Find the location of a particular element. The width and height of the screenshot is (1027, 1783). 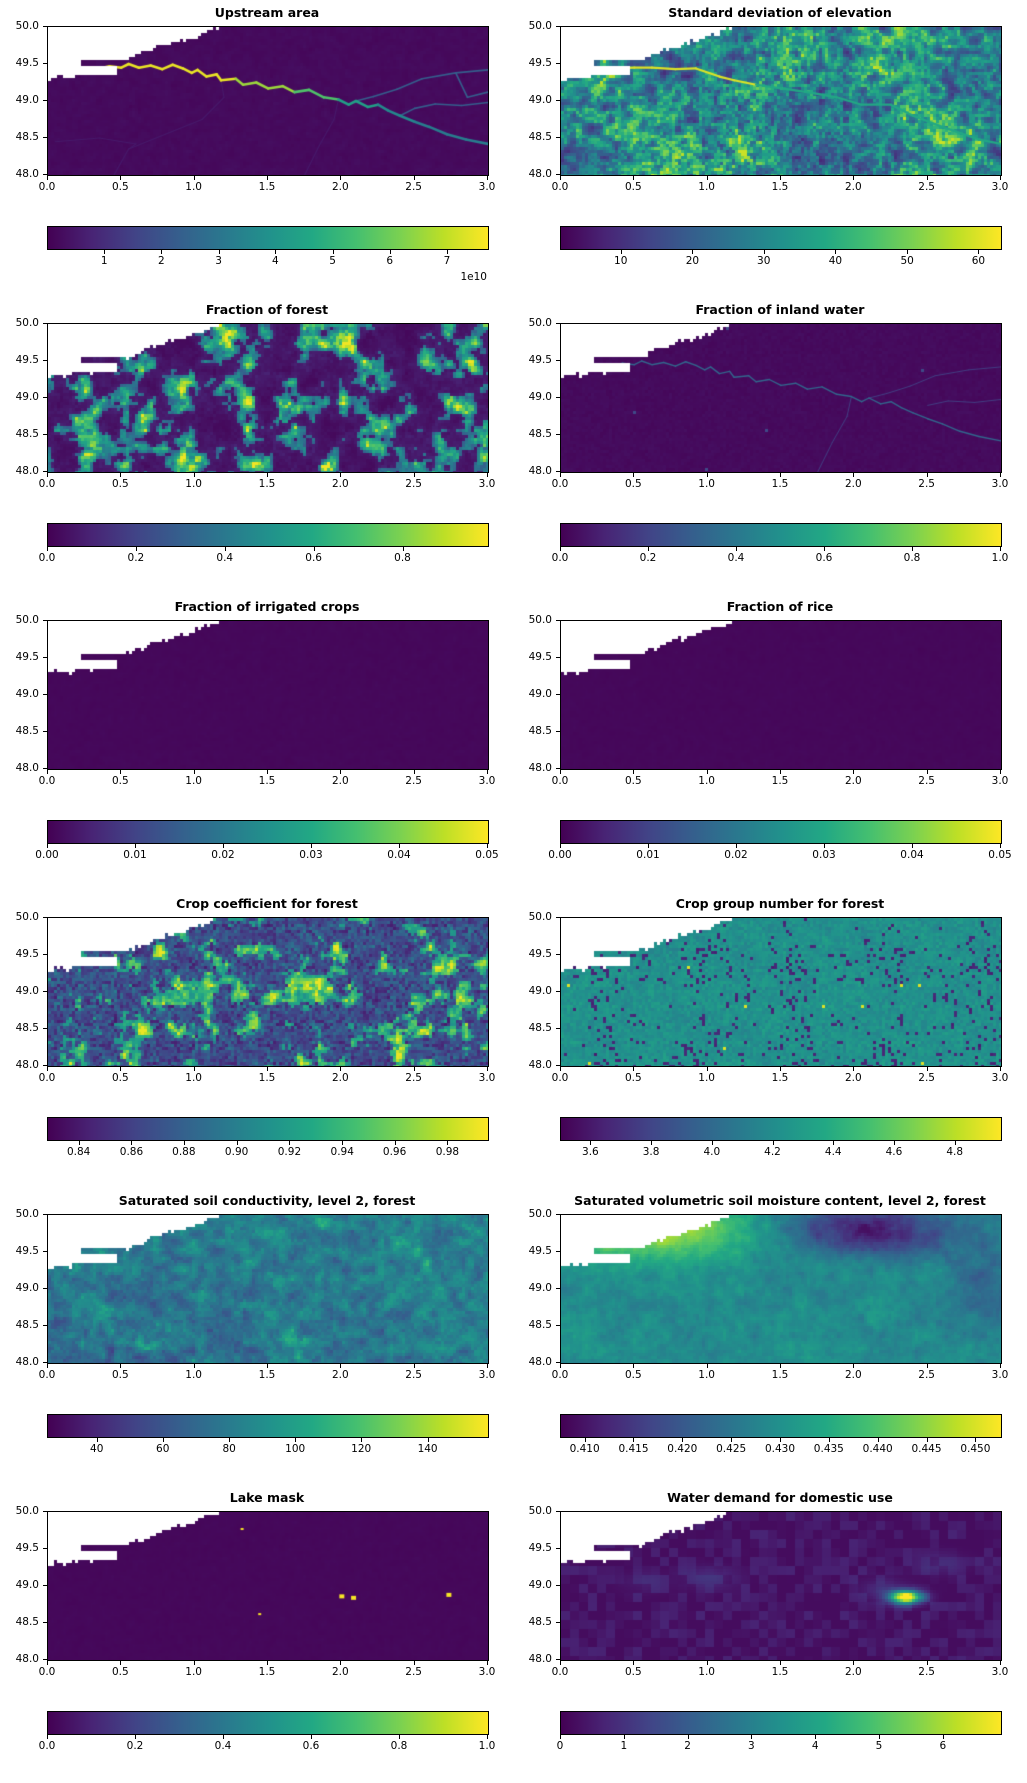

colorbar-tick-label: 50 is located at coordinates (907, 261).